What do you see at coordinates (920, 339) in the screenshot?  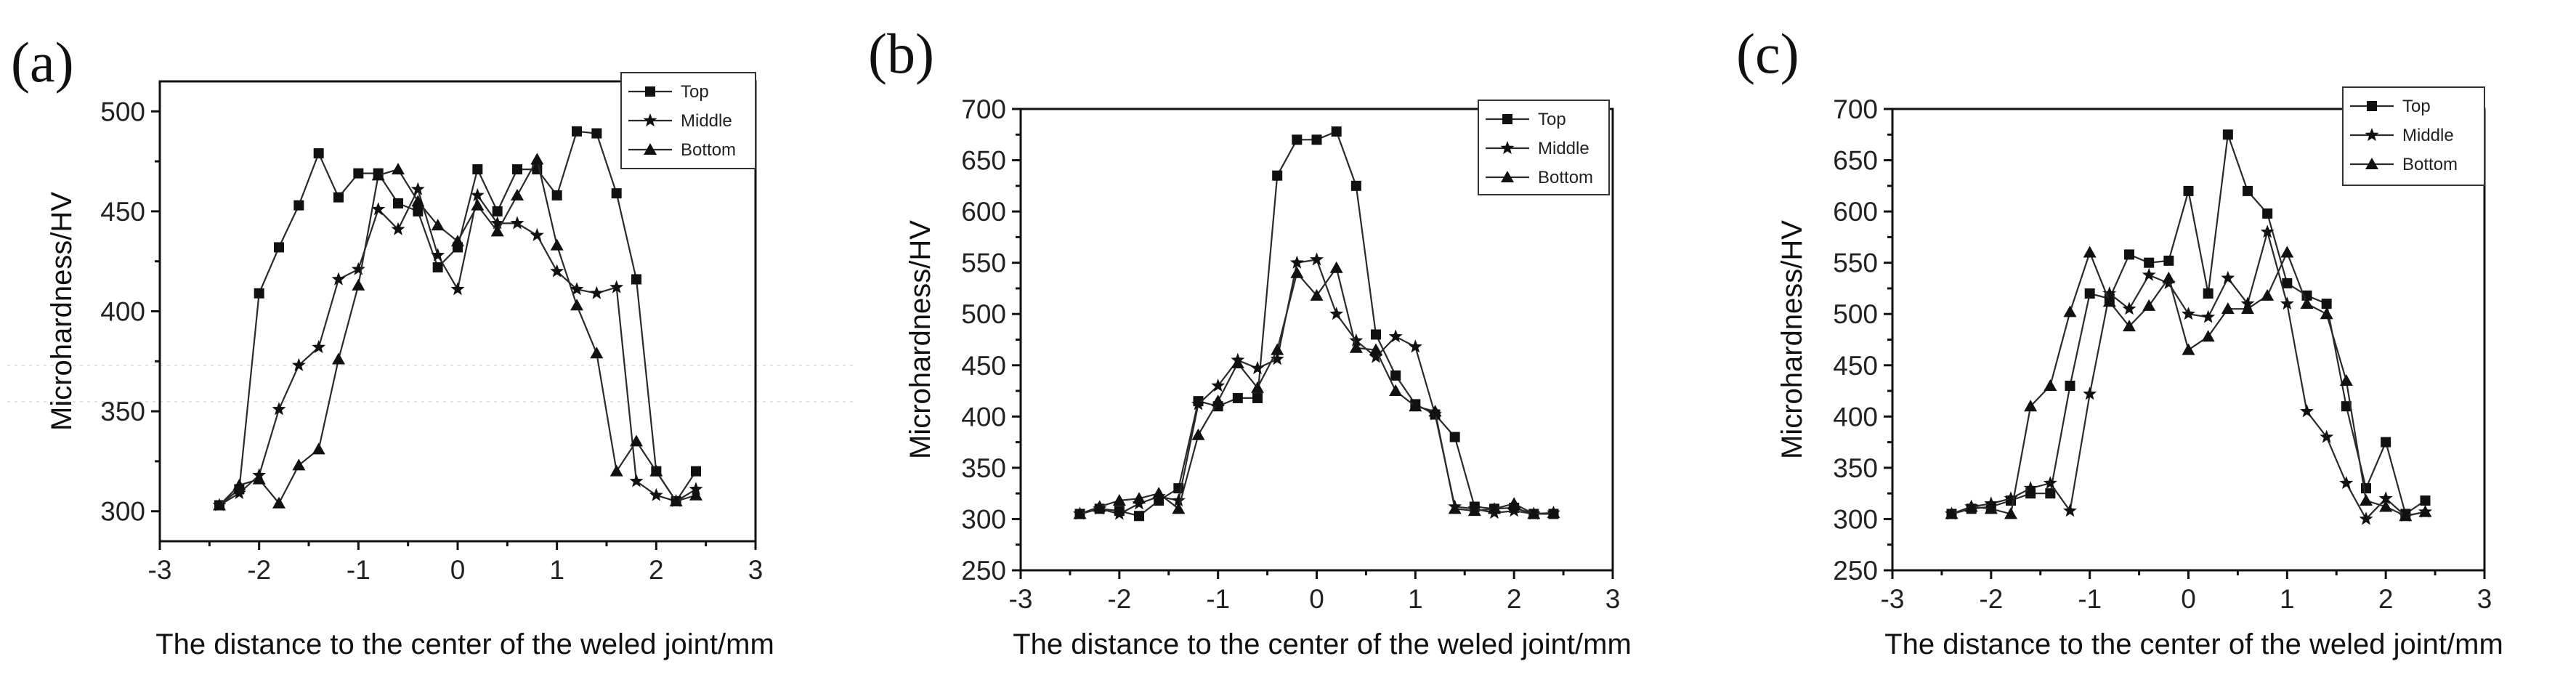 I see `y-axis-title: Microhardness/HV` at bounding box center [920, 339].